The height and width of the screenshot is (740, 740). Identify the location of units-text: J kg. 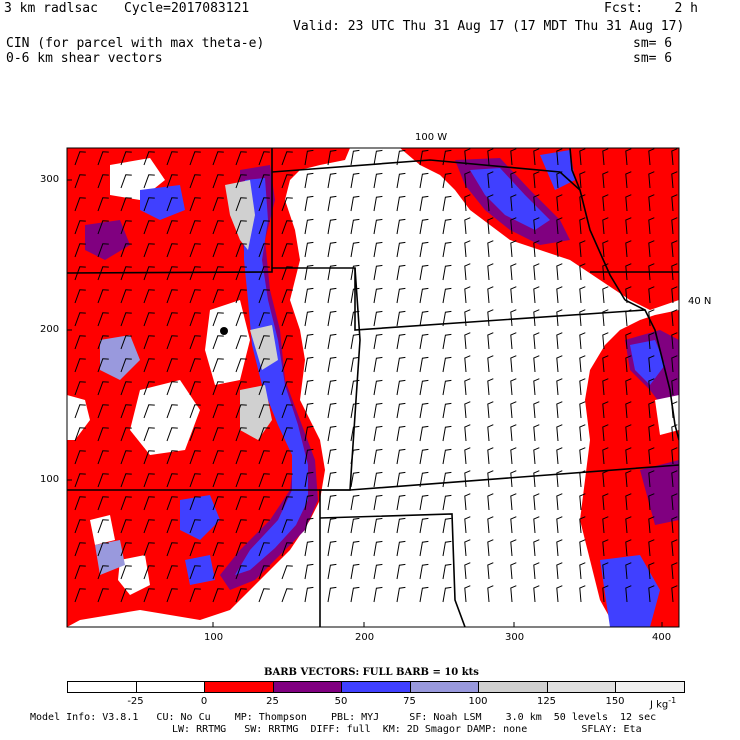
(659, 705).